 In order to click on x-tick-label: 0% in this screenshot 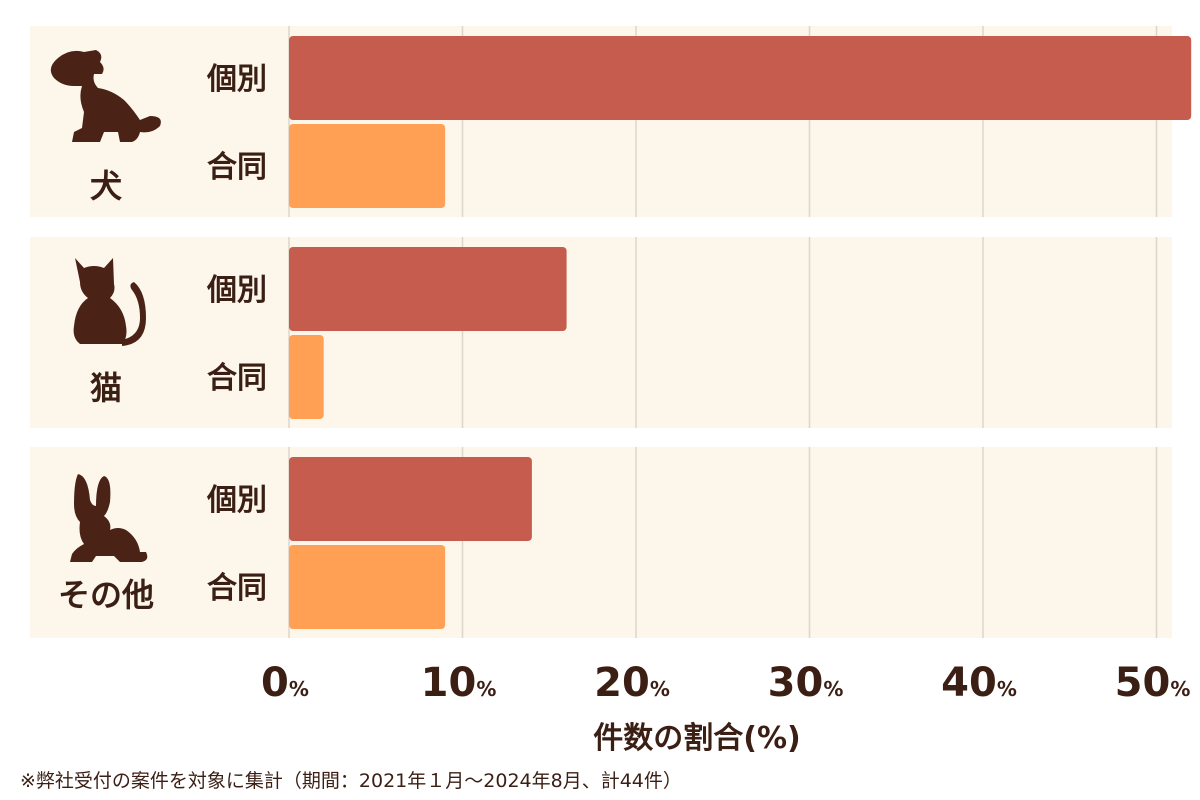, I will do `click(285, 683)`.